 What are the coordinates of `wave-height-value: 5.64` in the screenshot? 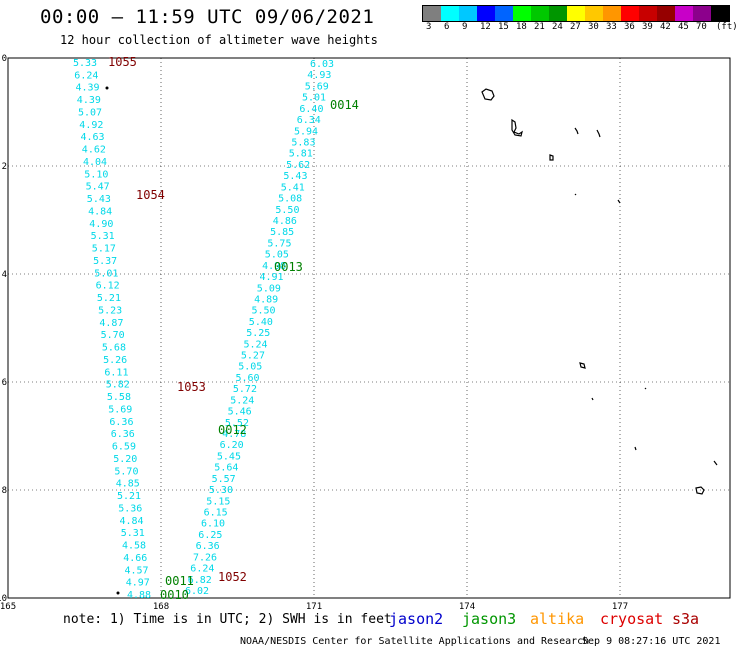 It's located at (226, 468).